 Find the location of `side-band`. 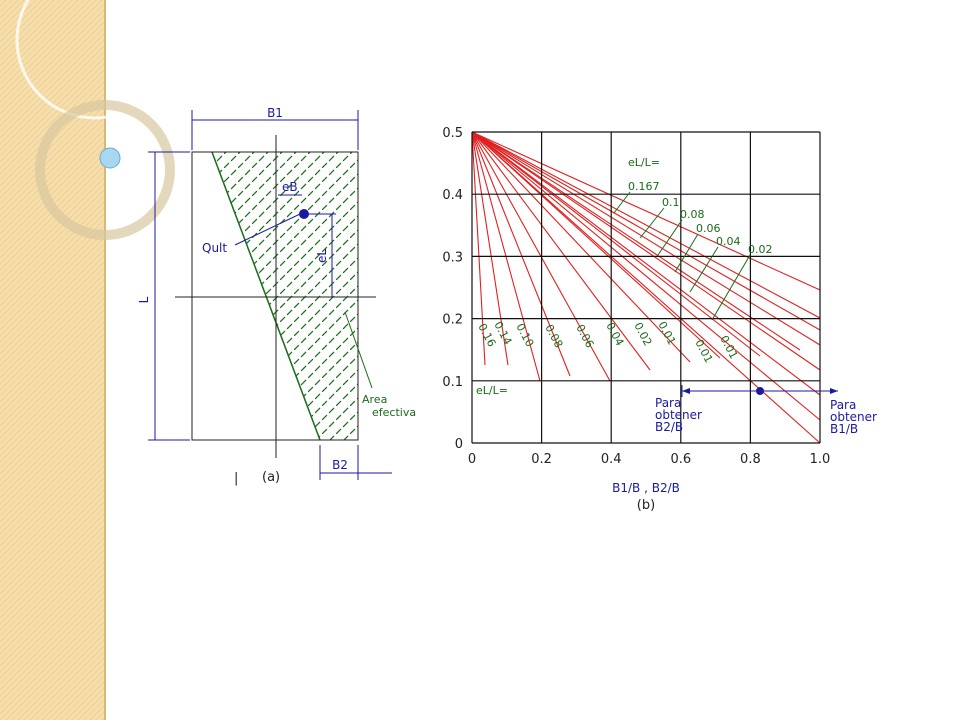

side-band is located at coordinates (52, 360).